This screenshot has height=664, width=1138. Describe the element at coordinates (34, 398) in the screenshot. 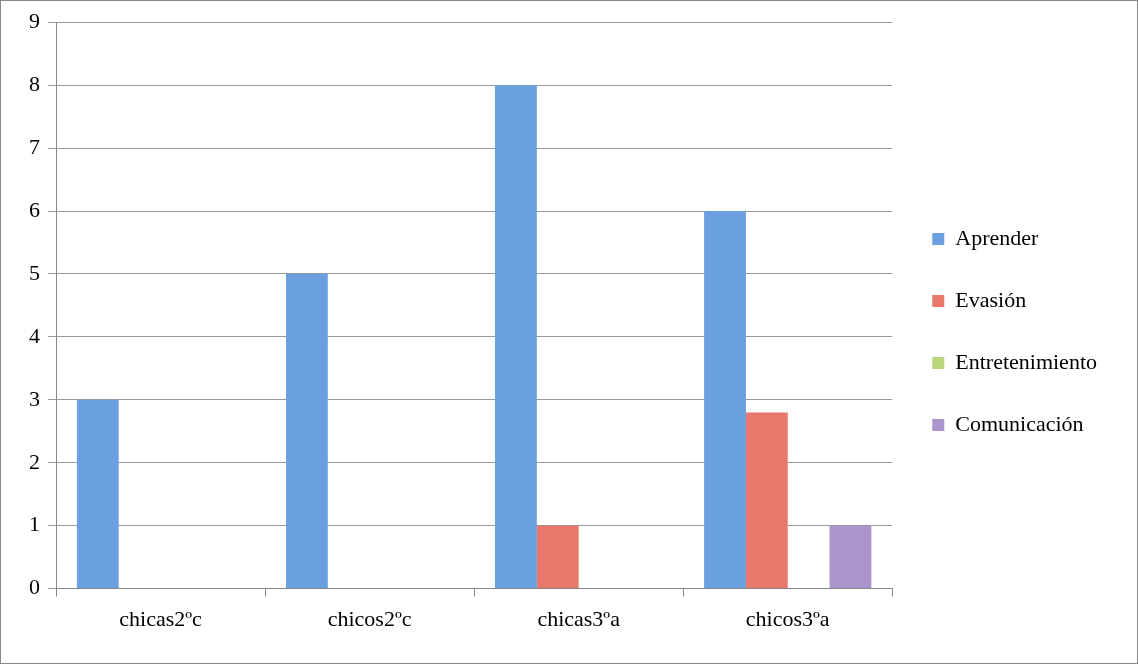

I see `y-tick-label: 3` at that location.